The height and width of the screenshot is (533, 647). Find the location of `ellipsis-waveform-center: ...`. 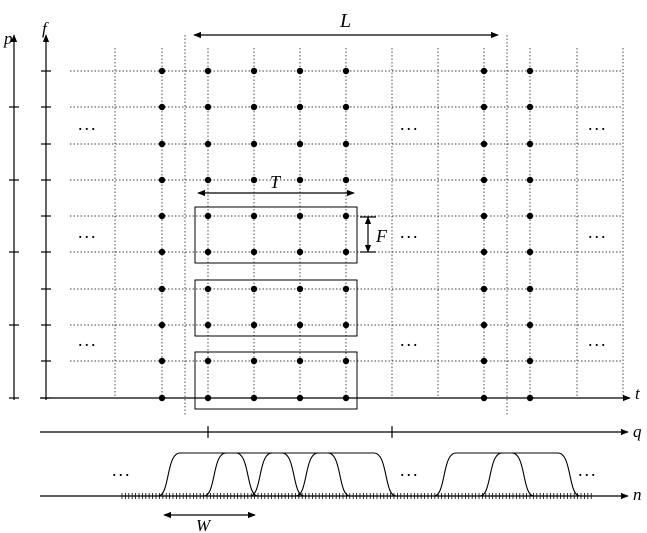

ellipsis-waveform-center: ... is located at coordinates (410, 470).